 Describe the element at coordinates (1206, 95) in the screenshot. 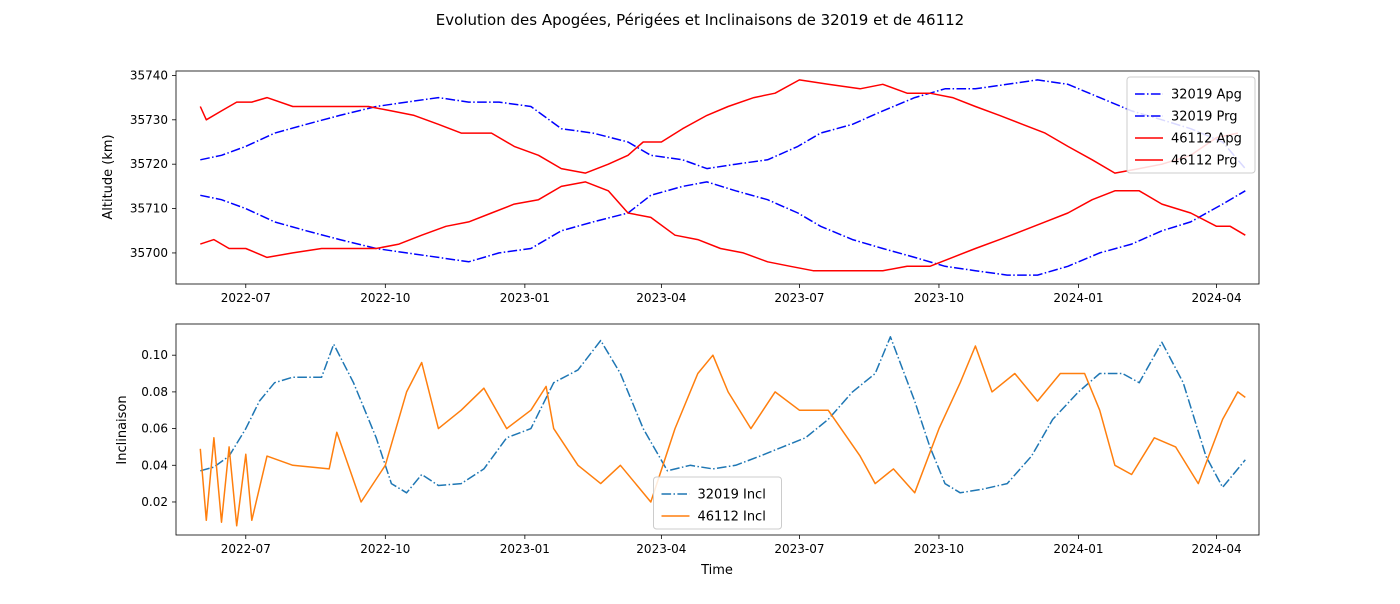

I see `legend-label-32019-apg: 32019 Apg` at that location.